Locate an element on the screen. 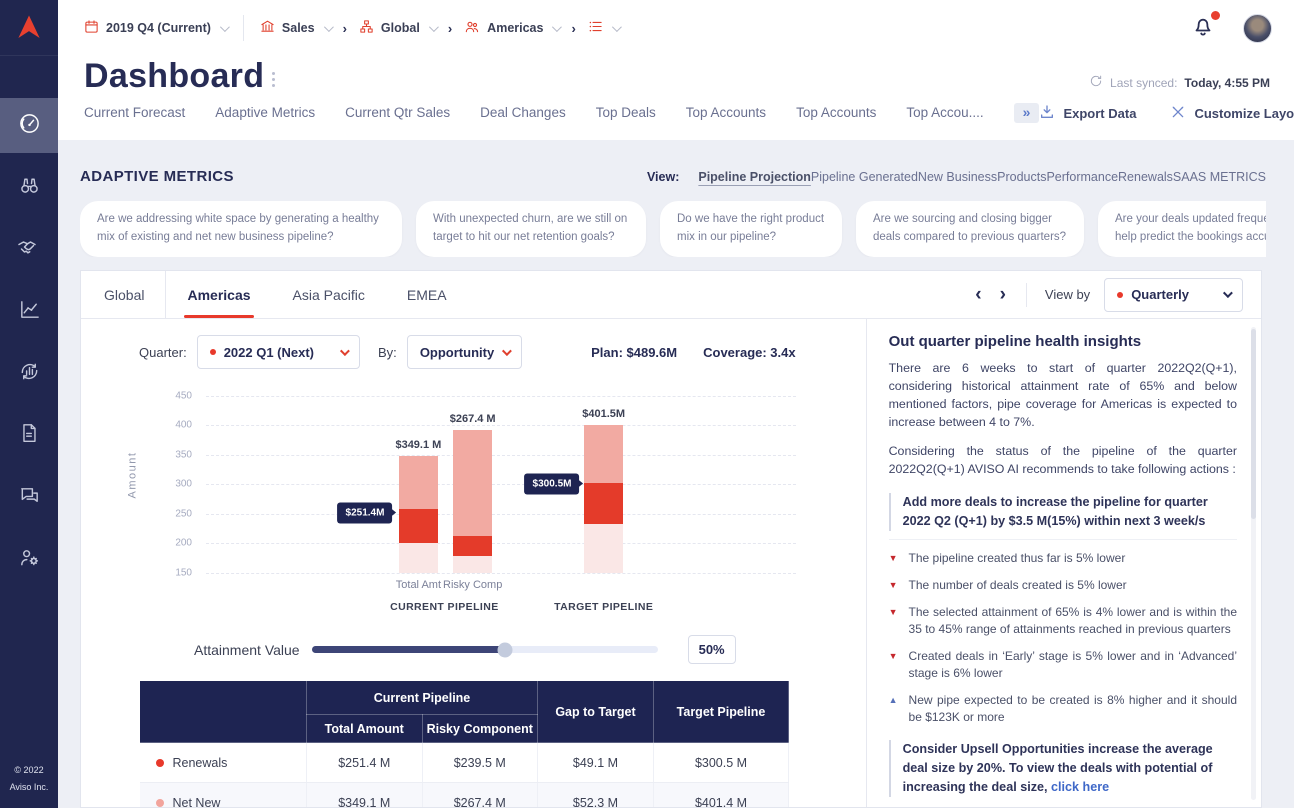 This screenshot has height=808, width=1294. by-dropdown: Opportunity is located at coordinates (464, 352).